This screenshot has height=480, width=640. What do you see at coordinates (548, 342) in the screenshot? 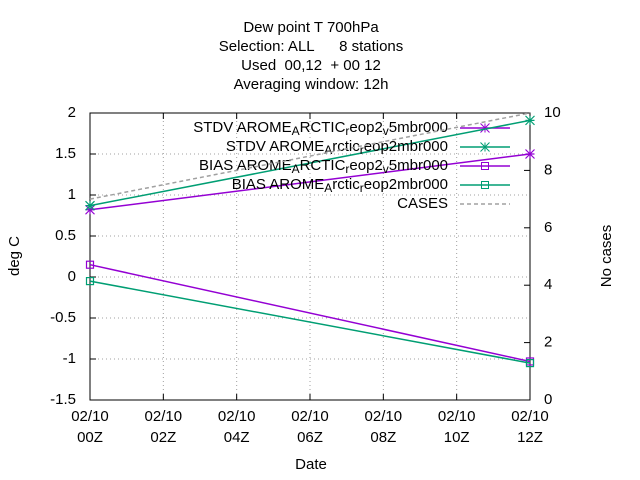
I see `y2-tick-label: 2` at bounding box center [548, 342].